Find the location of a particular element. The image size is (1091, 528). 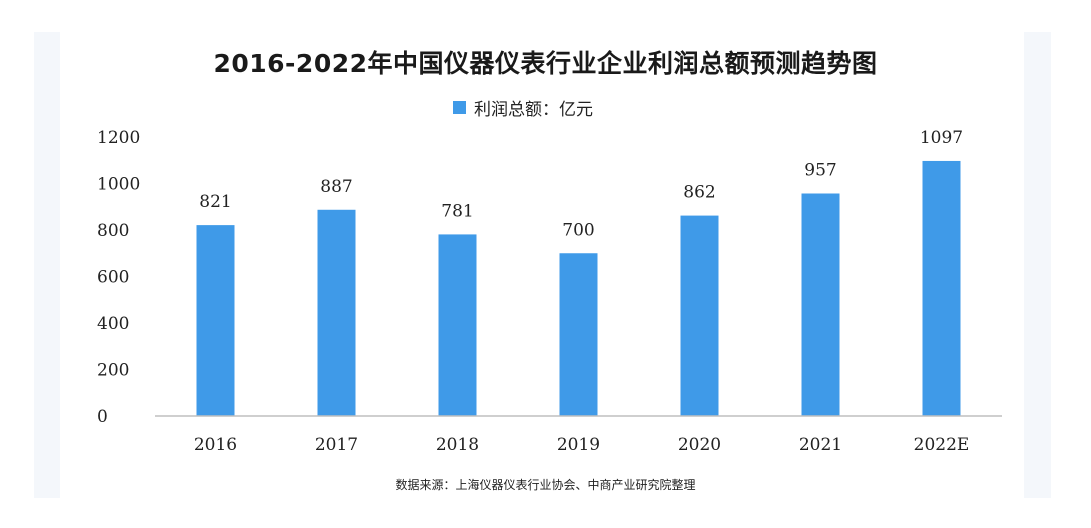

bar-value-label: 887 is located at coordinates (336, 187).